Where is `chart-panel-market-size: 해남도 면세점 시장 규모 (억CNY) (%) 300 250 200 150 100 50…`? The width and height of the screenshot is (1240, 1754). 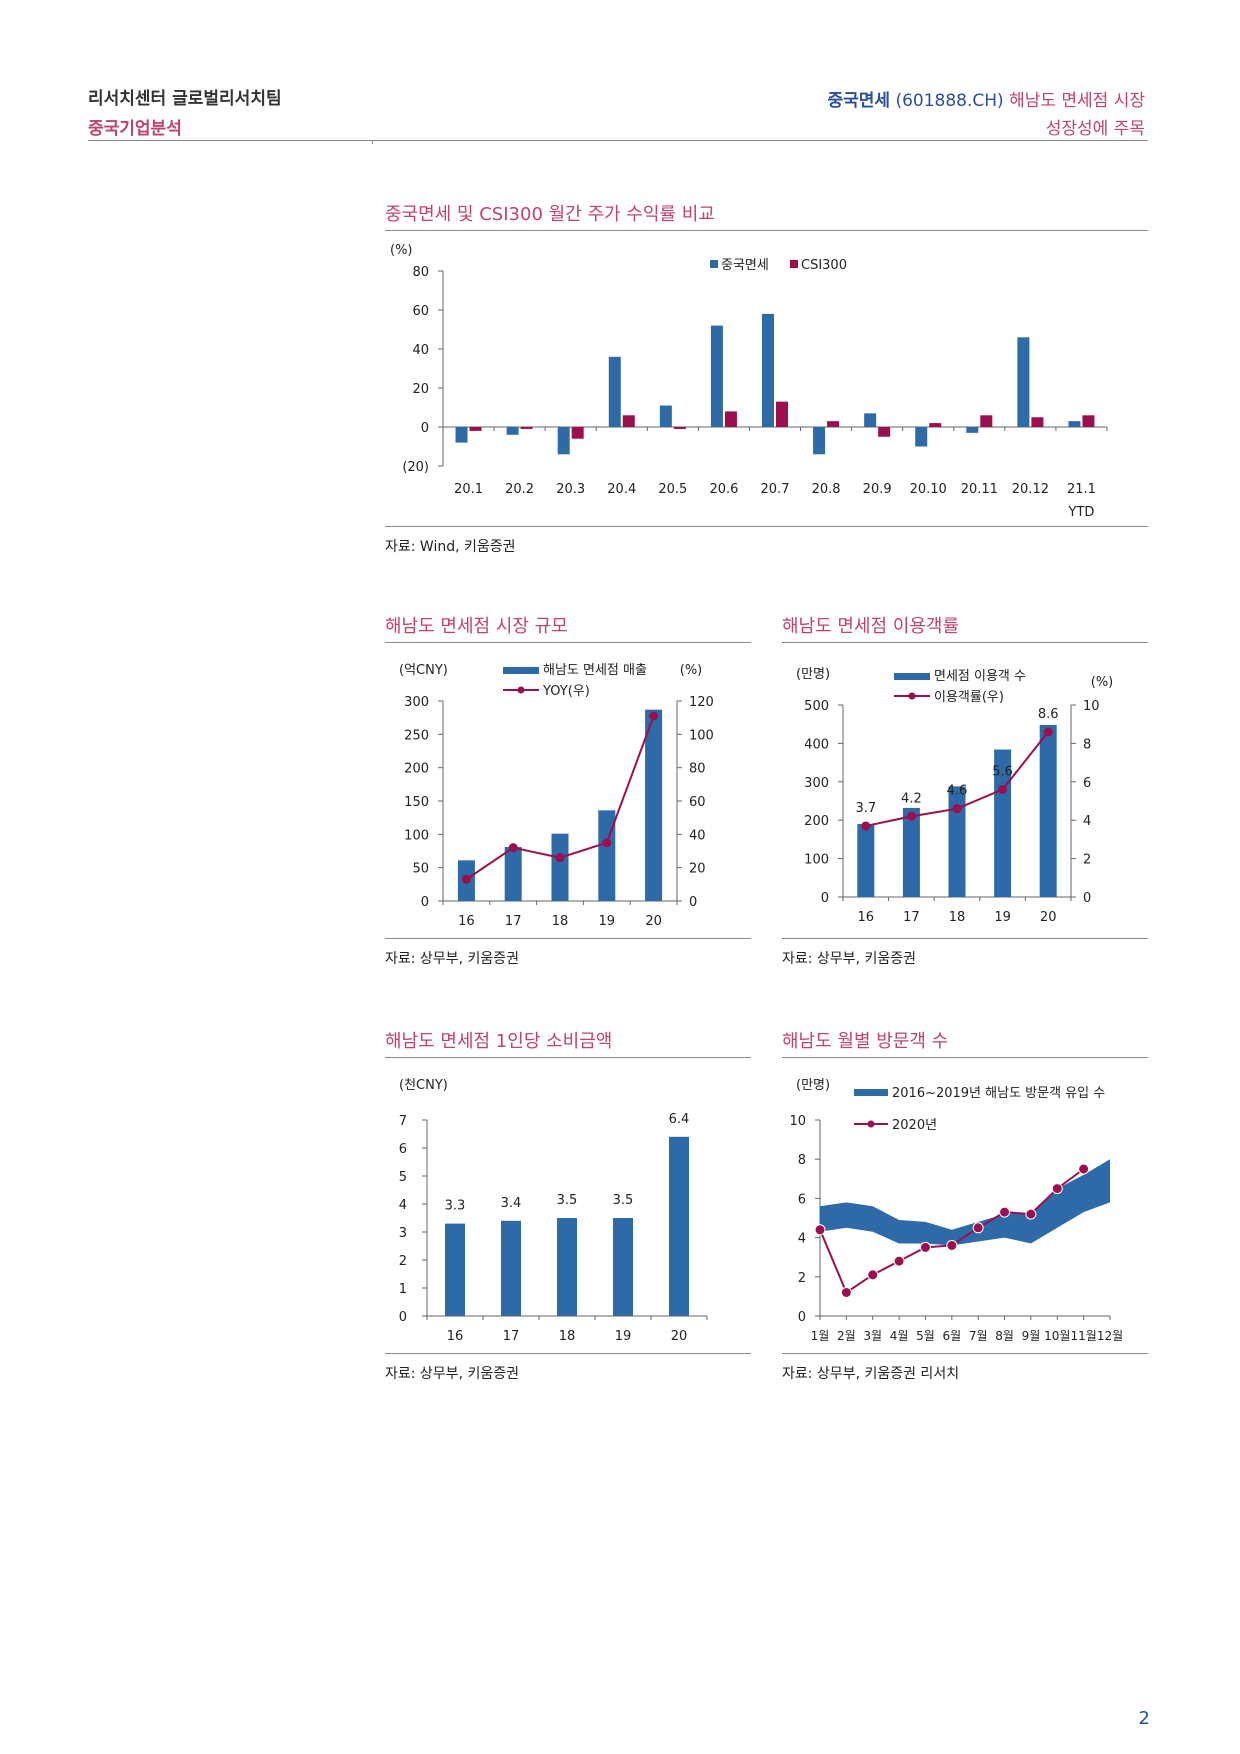
chart-panel-market-size: 해남도 면세점 시장 규모 (억CNY) (%) 300 250 200 150 100 50… is located at coordinates (568, 792).